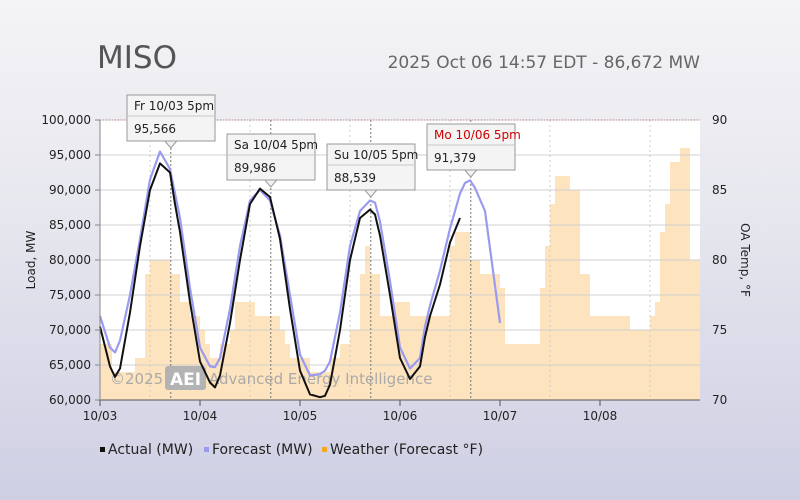  What do you see at coordinates (70, 365) in the screenshot?
I see `y-tick-label: 65,000` at bounding box center [70, 365].